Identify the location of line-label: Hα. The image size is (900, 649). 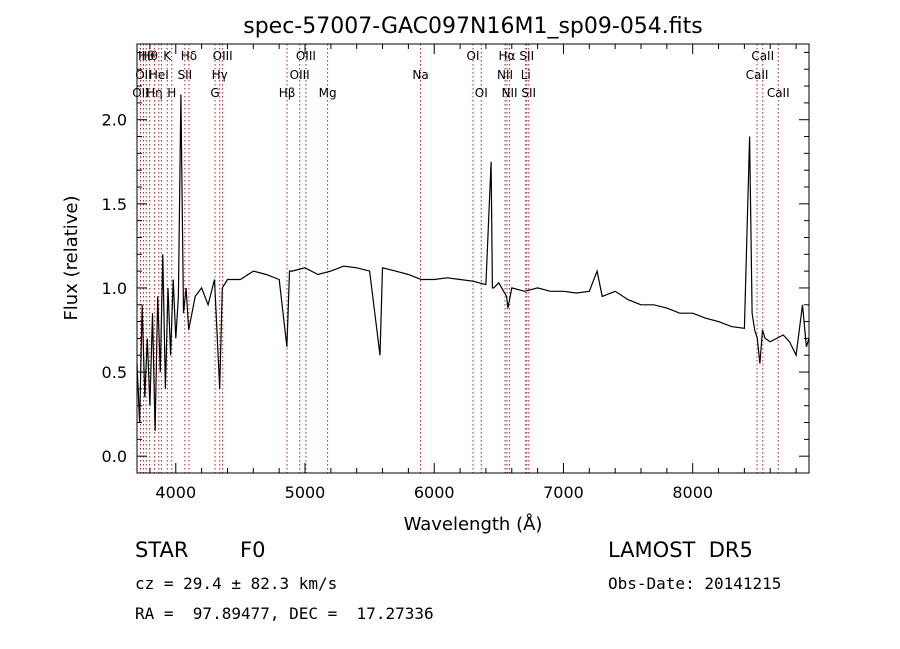
(507, 56).